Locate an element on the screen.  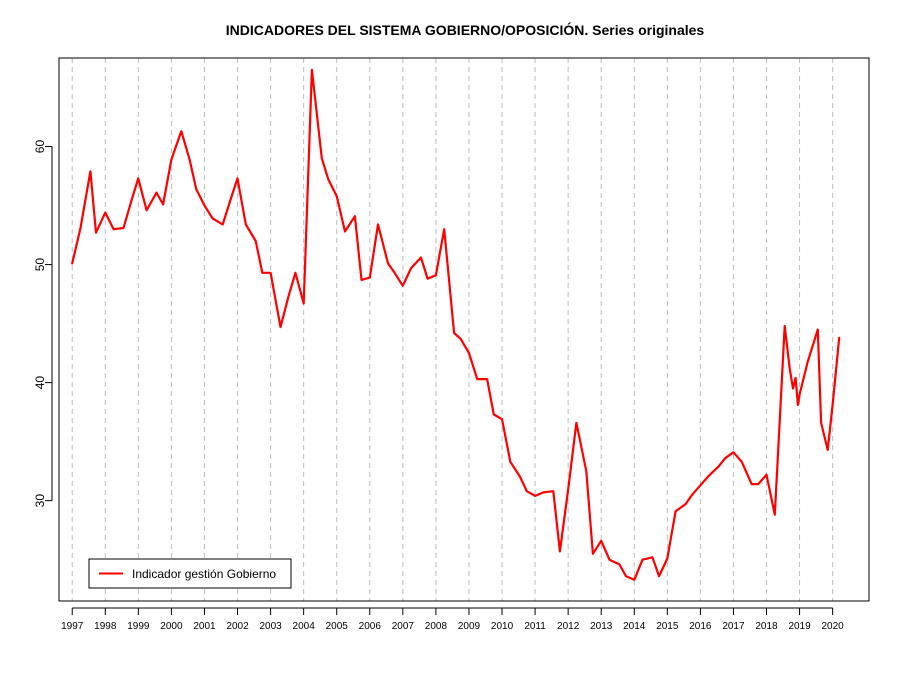
x-tick-label: 2007 is located at coordinates (403, 626).